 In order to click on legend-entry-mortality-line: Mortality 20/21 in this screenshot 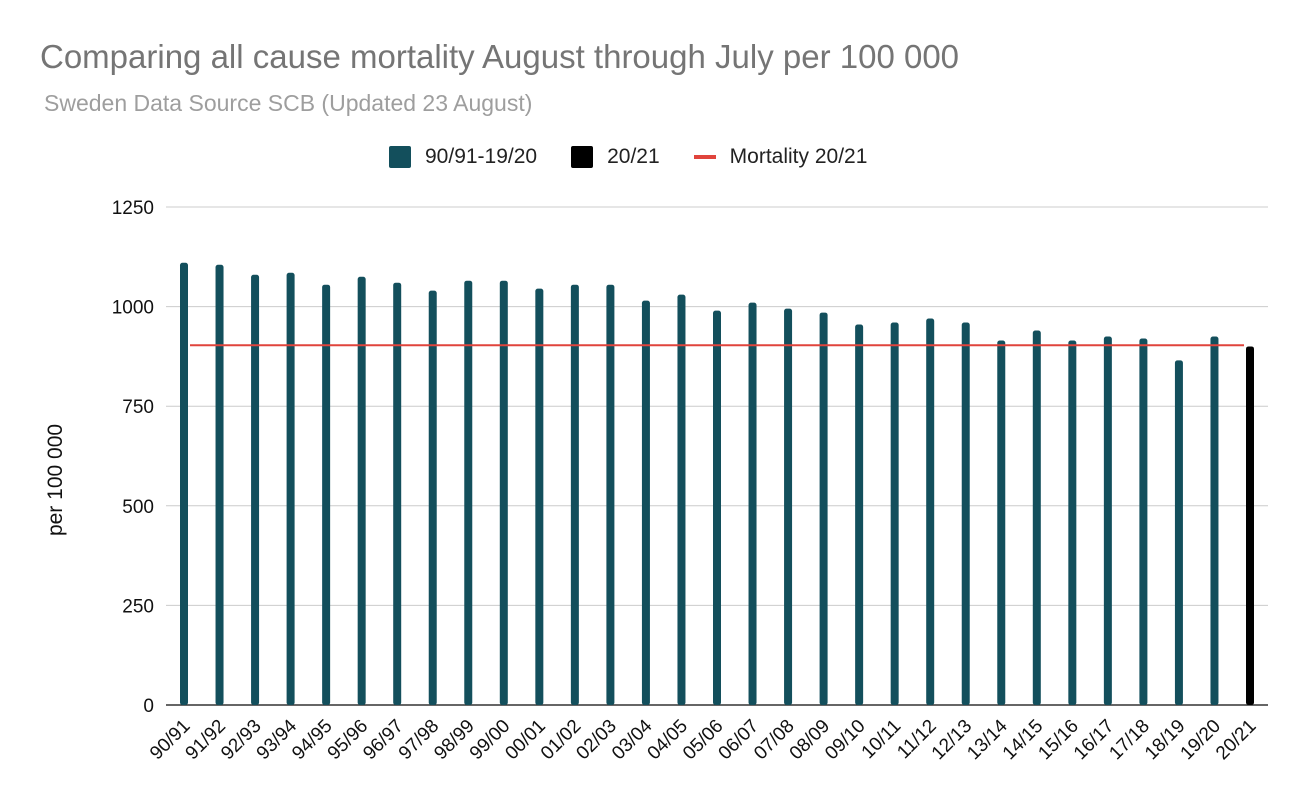, I will do `click(780, 157)`.